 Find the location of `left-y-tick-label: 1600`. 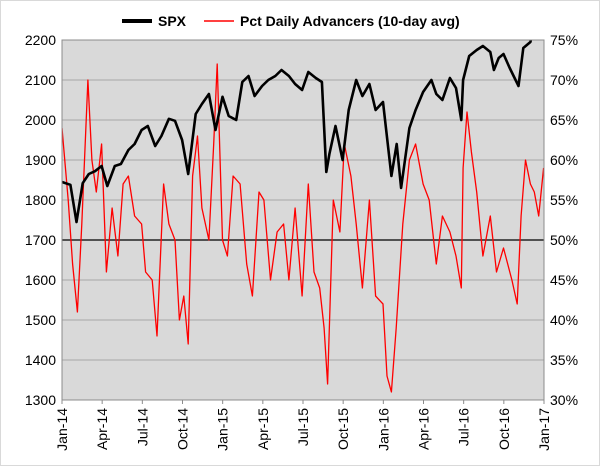

left-y-tick-label: 1600 is located at coordinates (40, 280).